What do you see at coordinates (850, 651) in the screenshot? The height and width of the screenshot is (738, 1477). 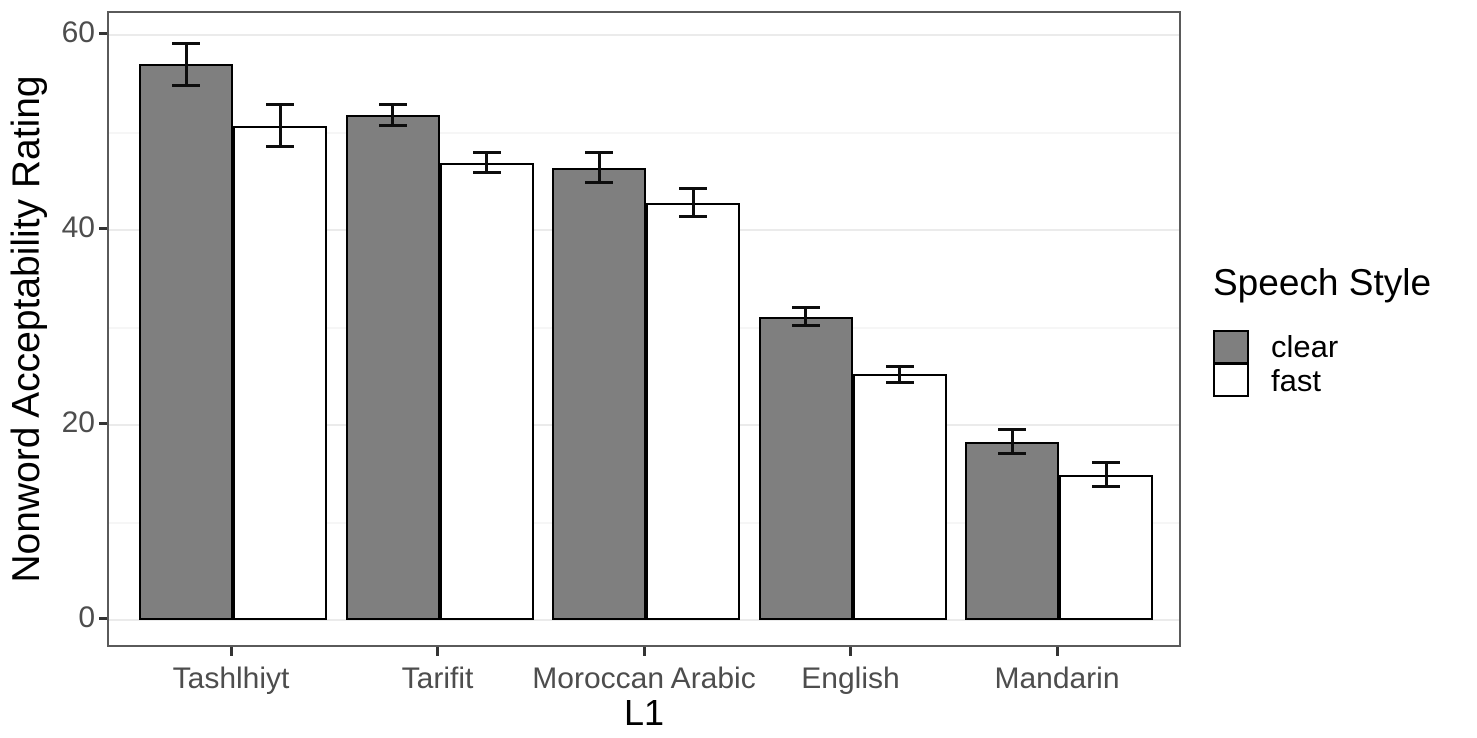 I see `x-tick-mark-english` at bounding box center [850, 651].